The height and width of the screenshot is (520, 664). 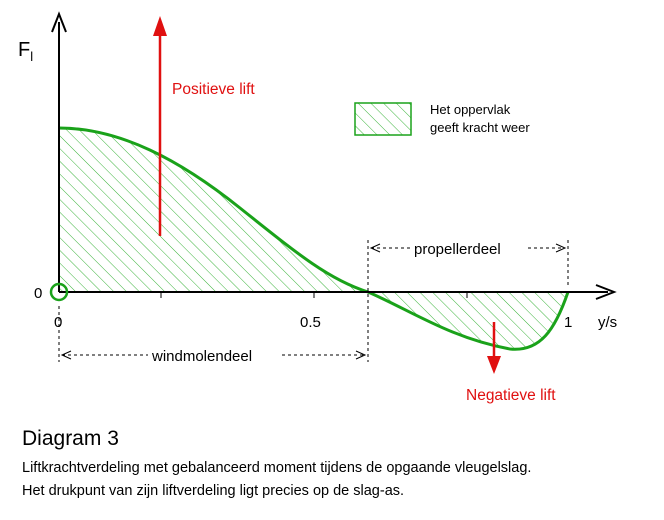 I want to click on x-tick-label-0.5: 0.5, so click(x=310, y=322).